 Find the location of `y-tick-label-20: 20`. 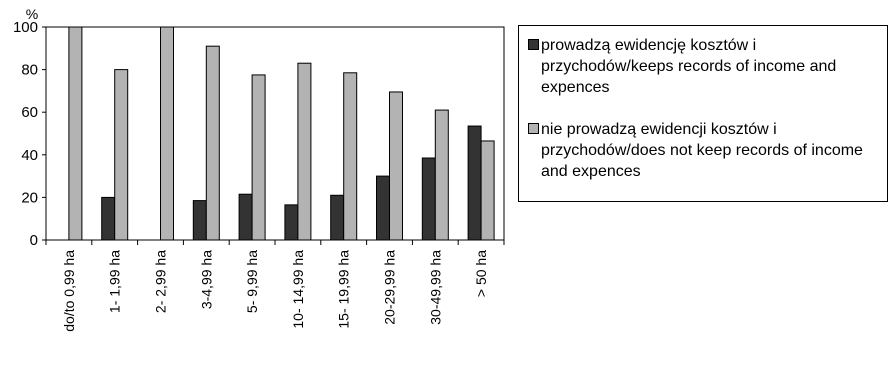

y-tick-label-20: 20 is located at coordinates (29, 197).